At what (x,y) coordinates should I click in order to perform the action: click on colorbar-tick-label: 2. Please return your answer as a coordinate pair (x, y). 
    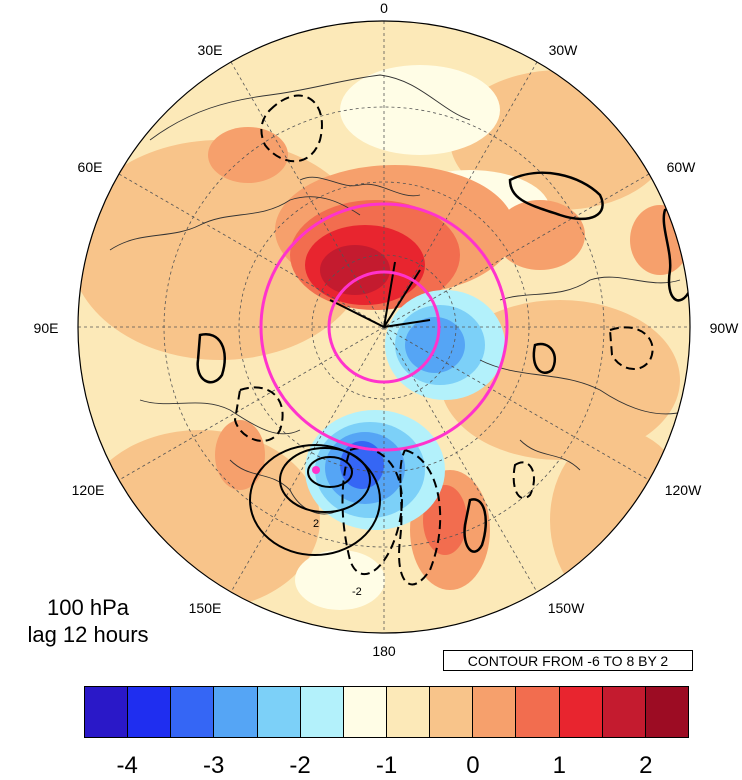
    Looking at the image, I should click on (646, 765).